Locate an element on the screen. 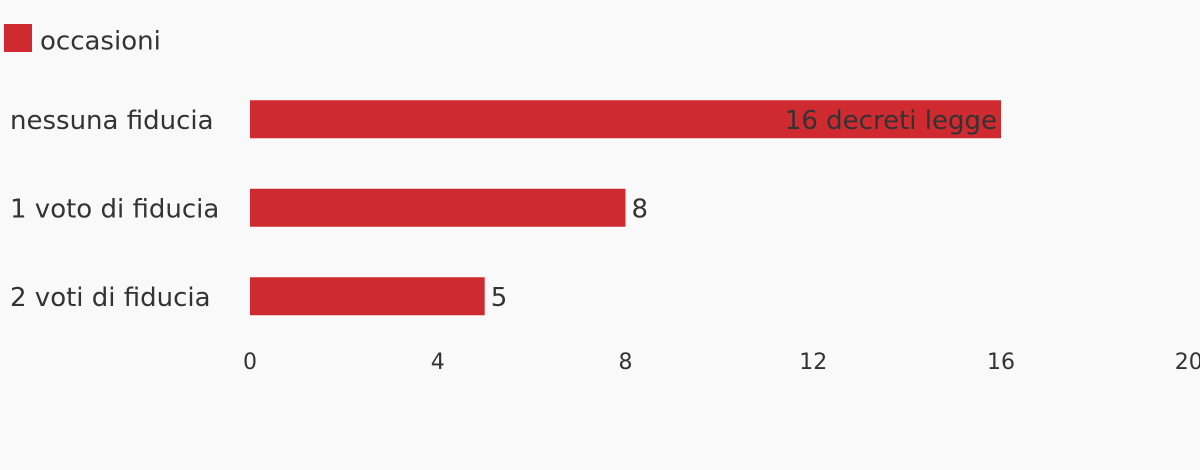  value-label: 8 is located at coordinates (640, 209).